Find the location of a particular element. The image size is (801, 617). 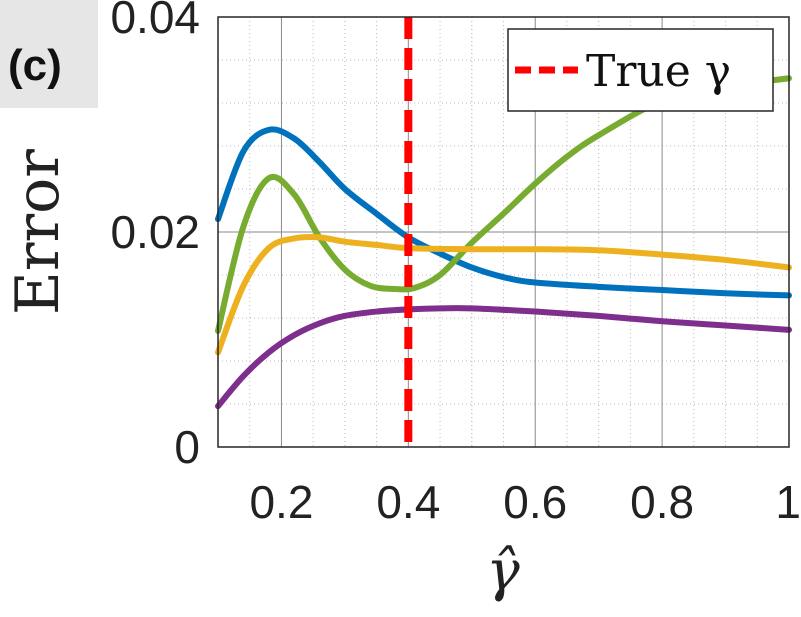

y-tick-label: 0.02 is located at coordinates (155, 232).